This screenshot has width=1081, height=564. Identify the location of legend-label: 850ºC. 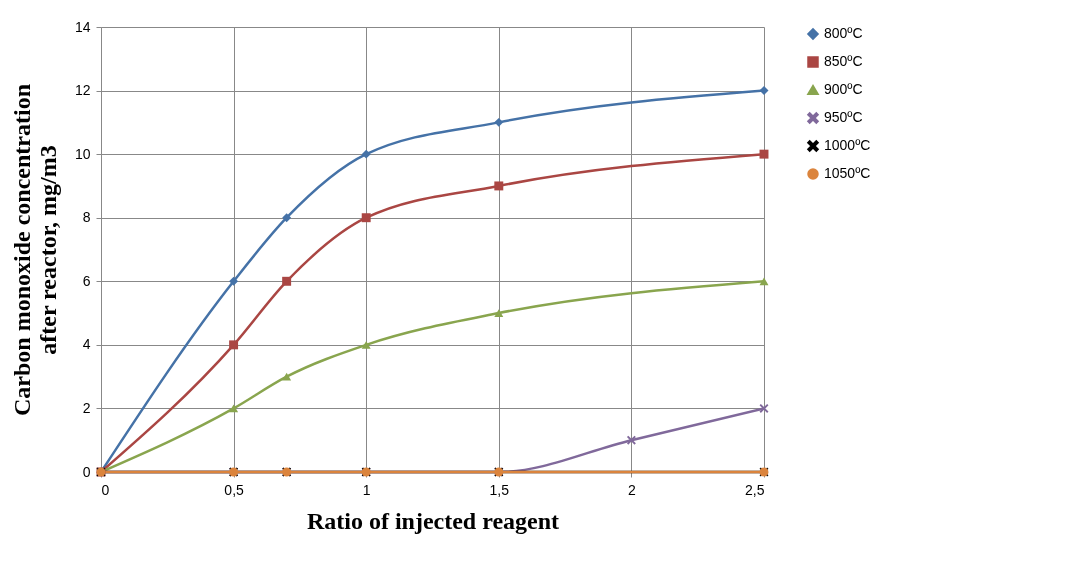
(843, 61).